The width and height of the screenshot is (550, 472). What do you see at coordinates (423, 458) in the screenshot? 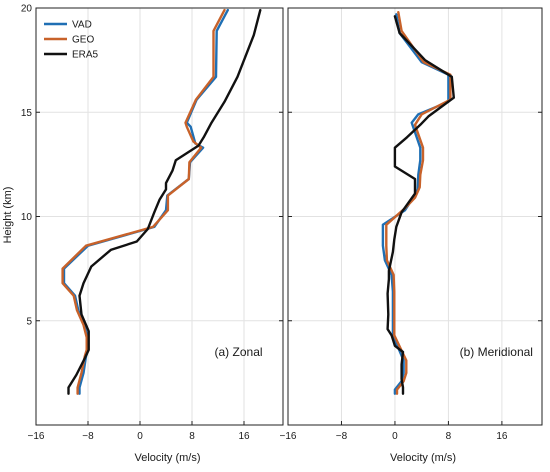
I see `panel-2-x-axis-label: Velocity (m/s)` at bounding box center [423, 458].